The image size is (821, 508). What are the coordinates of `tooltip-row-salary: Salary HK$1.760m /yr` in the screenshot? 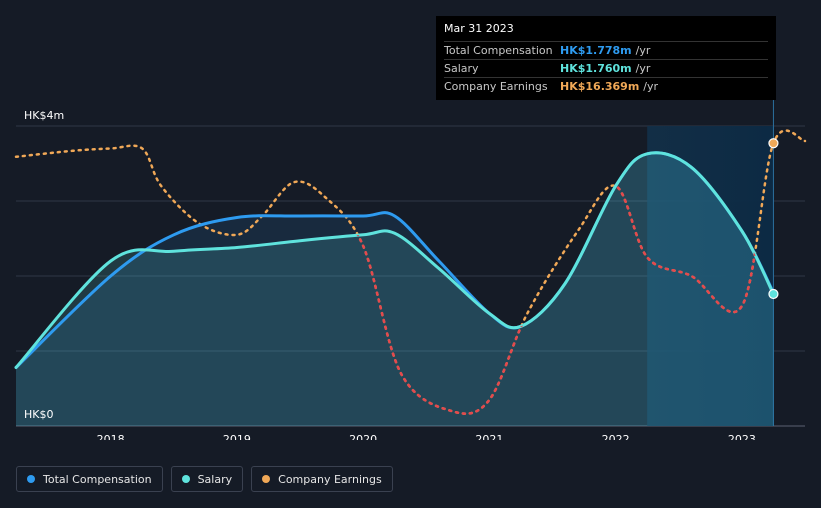 It's located at (606, 68).